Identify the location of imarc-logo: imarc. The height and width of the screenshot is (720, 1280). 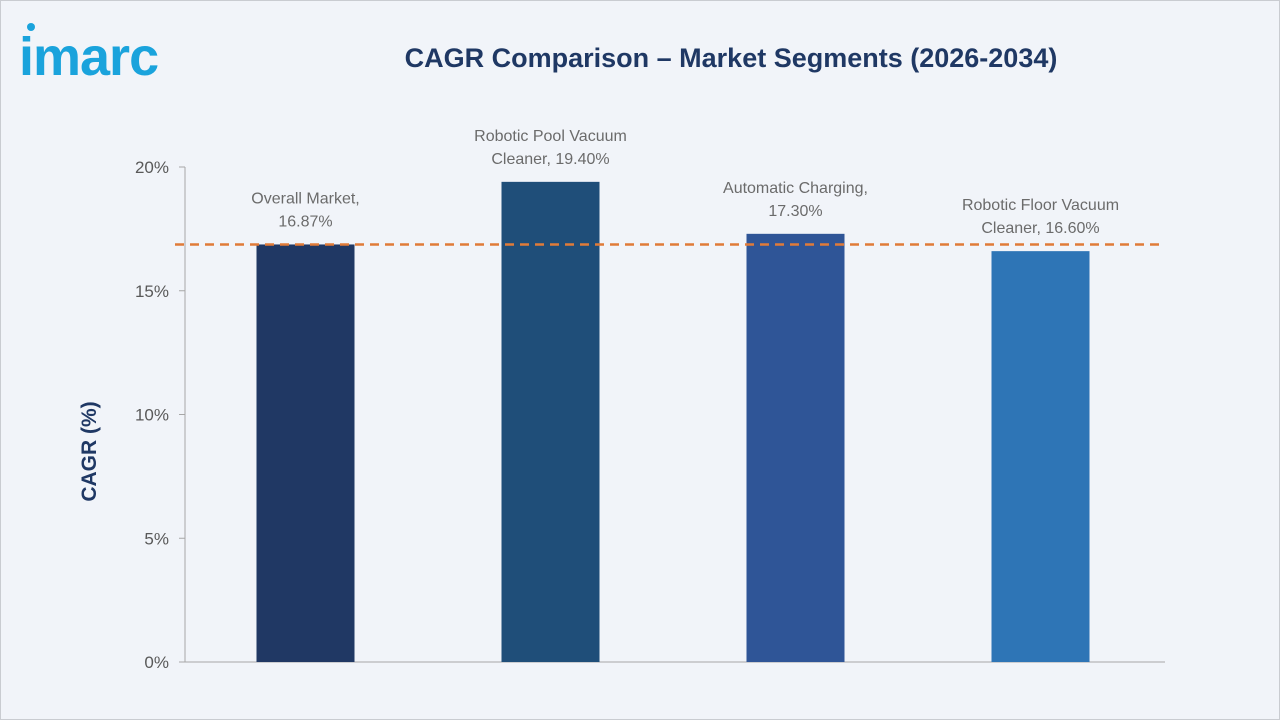
(89, 53).